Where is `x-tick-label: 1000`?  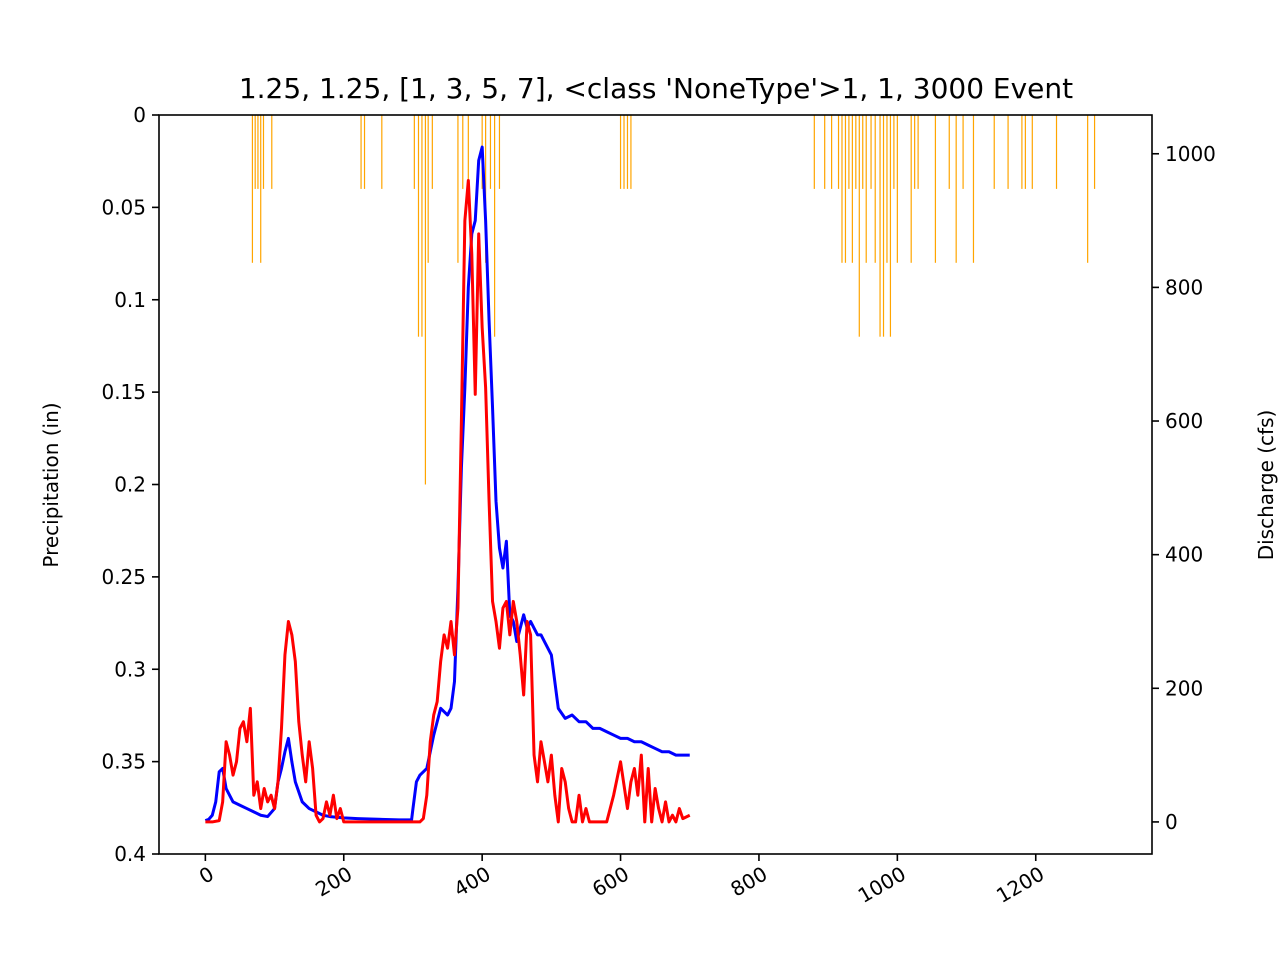 x-tick-label: 1000 is located at coordinates (882, 885).